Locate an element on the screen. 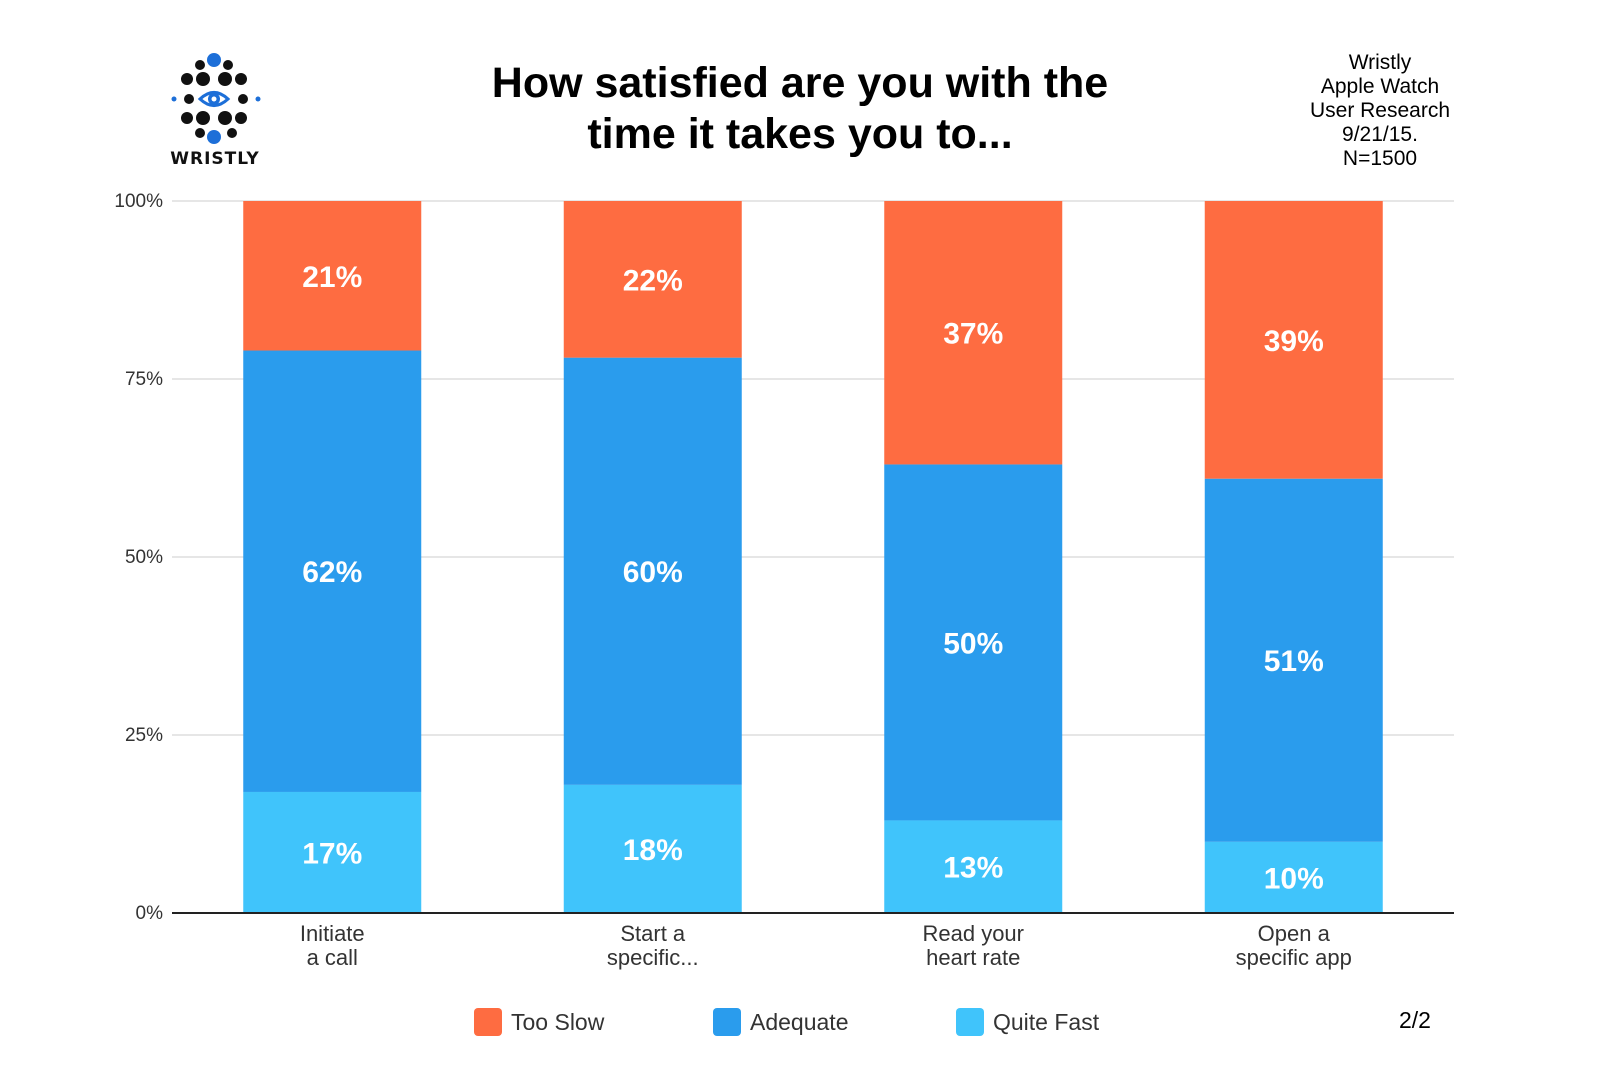  data-label: 51% is located at coordinates (1294, 661).